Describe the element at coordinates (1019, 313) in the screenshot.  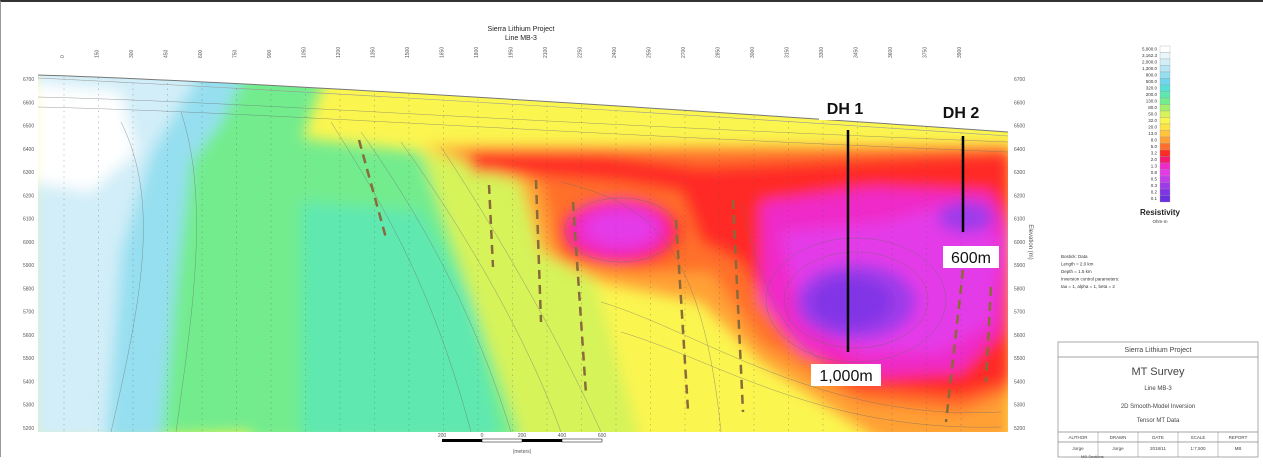
I see `right-tick-label: 5700` at that location.